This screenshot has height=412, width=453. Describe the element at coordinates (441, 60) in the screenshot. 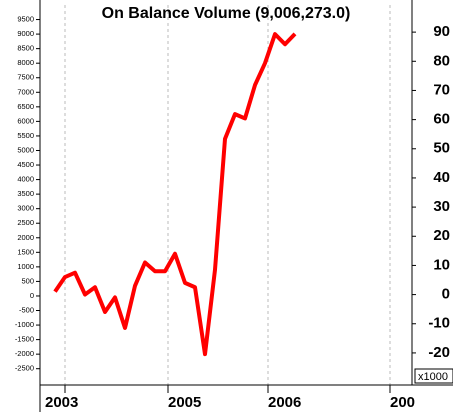

I see `y2-tick-label: 80` at that location.